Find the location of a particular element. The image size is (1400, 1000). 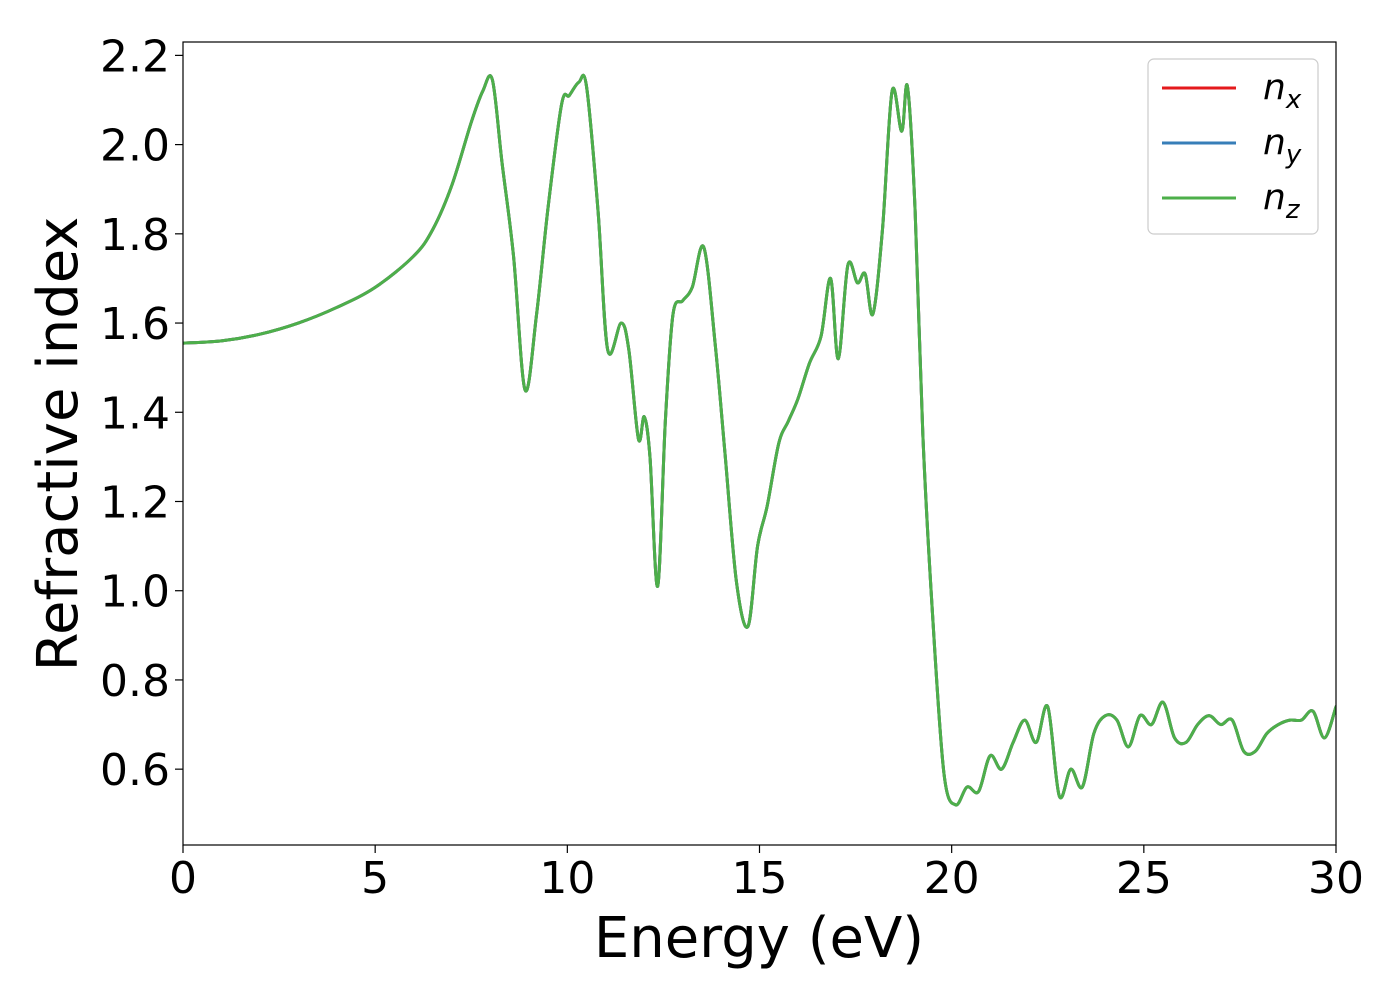

y-axis: 0.6 0.8 1.0 1.2 1.4 1.6 1.8 2.0 2.2 is located at coordinates (141, 413).